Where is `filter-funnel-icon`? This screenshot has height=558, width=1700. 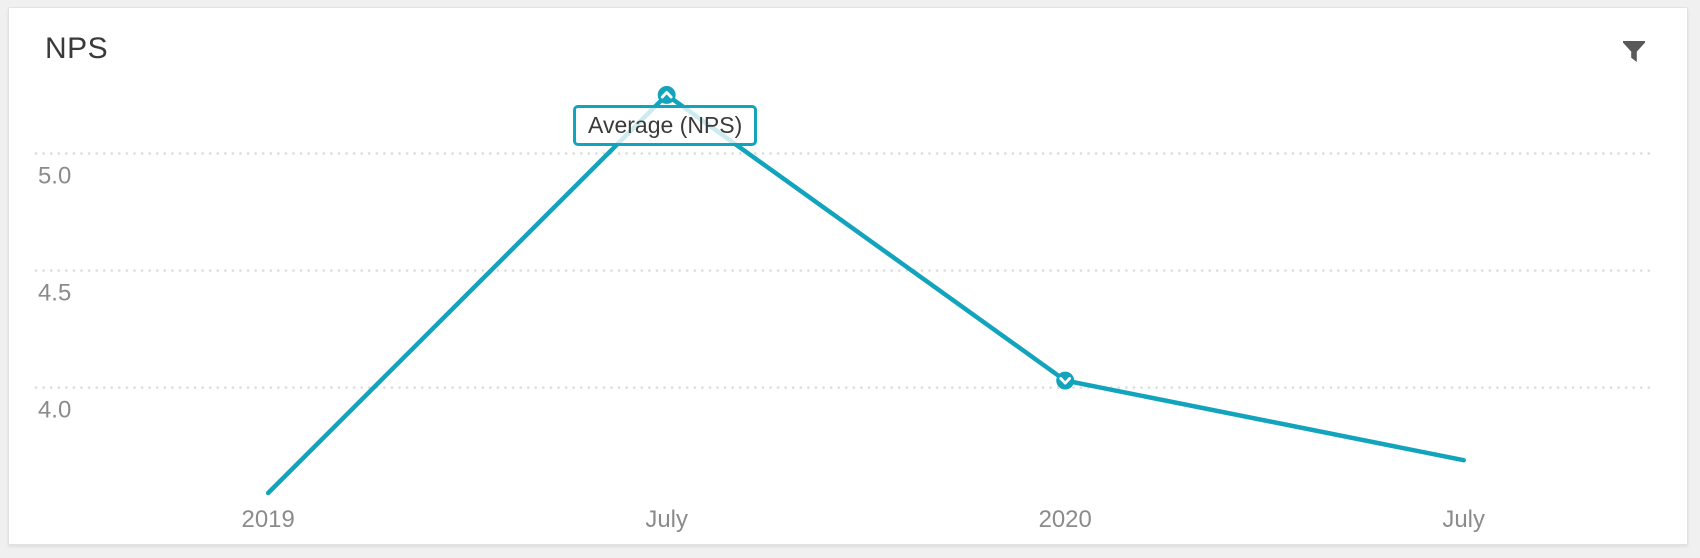 filter-funnel-icon is located at coordinates (1634, 51).